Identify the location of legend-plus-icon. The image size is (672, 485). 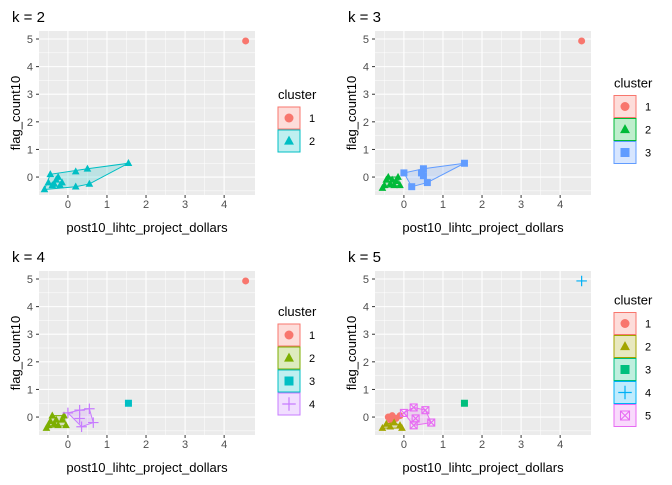
(289, 404).